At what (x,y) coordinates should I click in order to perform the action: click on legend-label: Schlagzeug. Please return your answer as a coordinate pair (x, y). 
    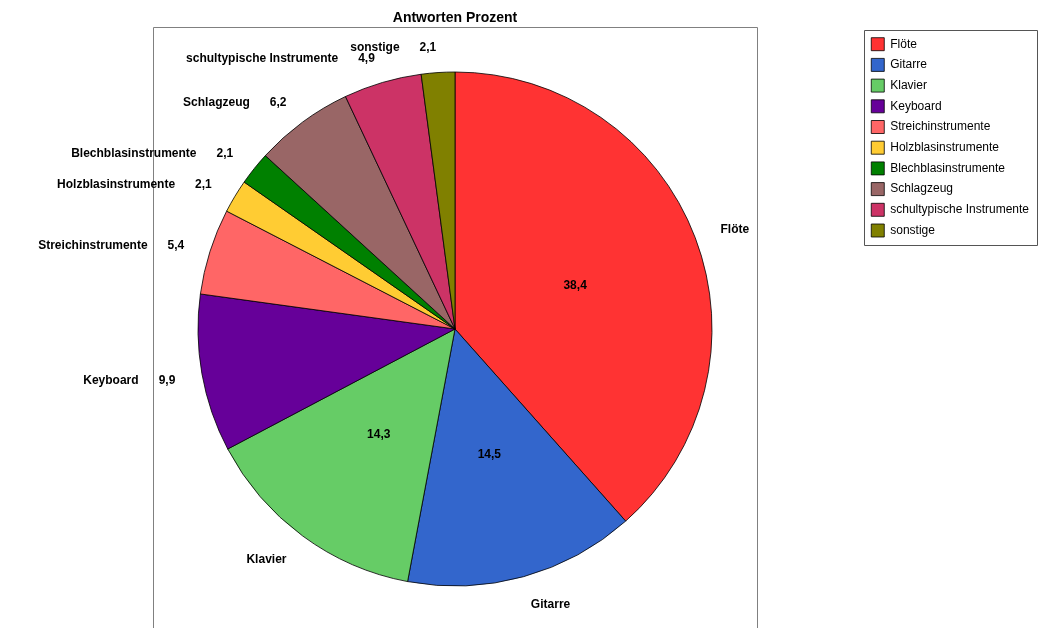
    Looking at the image, I should click on (921, 188).